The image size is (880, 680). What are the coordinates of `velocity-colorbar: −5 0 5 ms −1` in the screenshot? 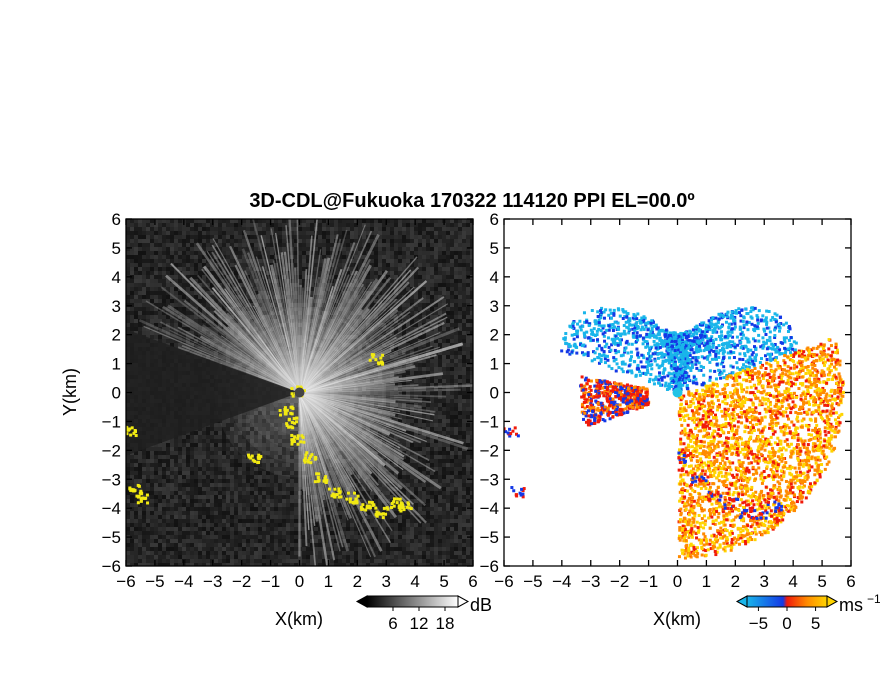 It's located at (807, 612).